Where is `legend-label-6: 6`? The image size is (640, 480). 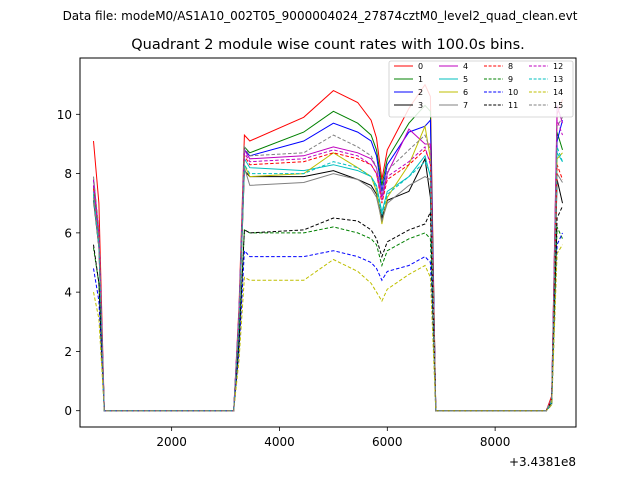
legend-label-6: 6 is located at coordinates (465, 92).